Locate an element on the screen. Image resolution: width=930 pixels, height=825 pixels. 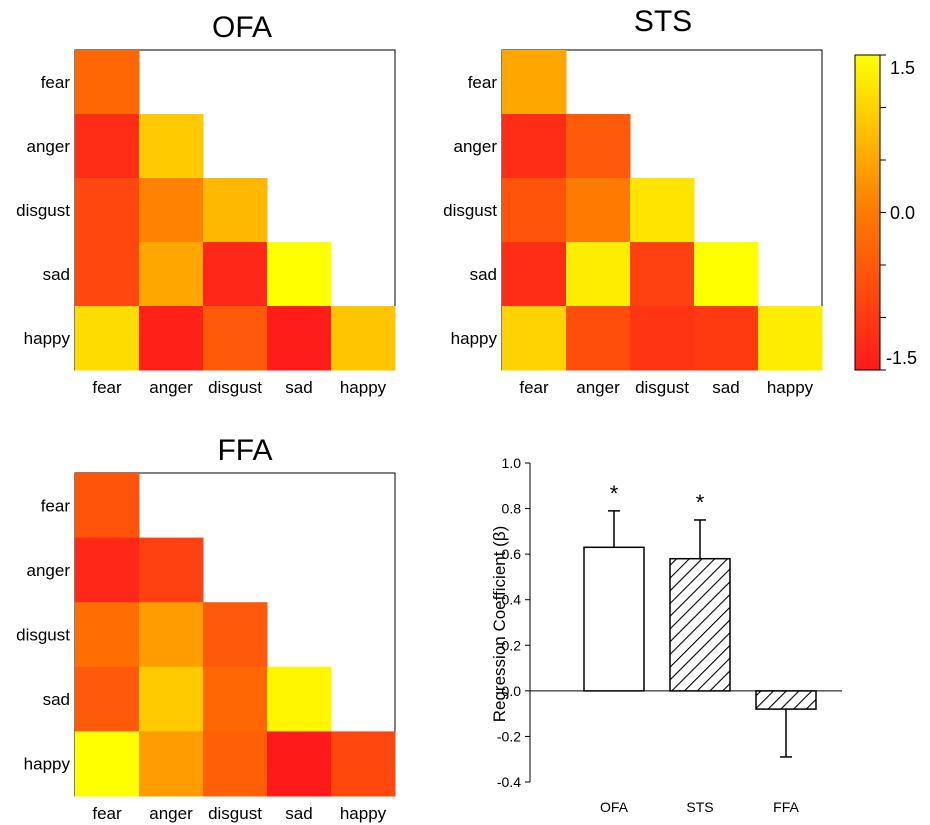
colorbar-gradient is located at coordinates (867, 212).